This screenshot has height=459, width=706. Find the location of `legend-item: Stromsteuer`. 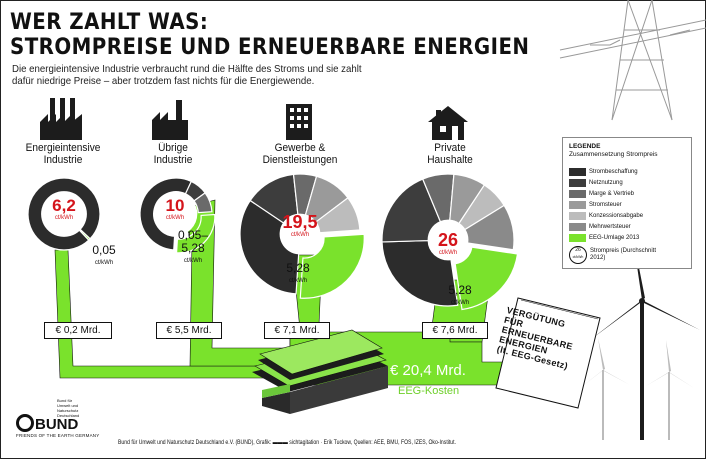

legend-item: Stromsteuer is located at coordinates (595, 205).